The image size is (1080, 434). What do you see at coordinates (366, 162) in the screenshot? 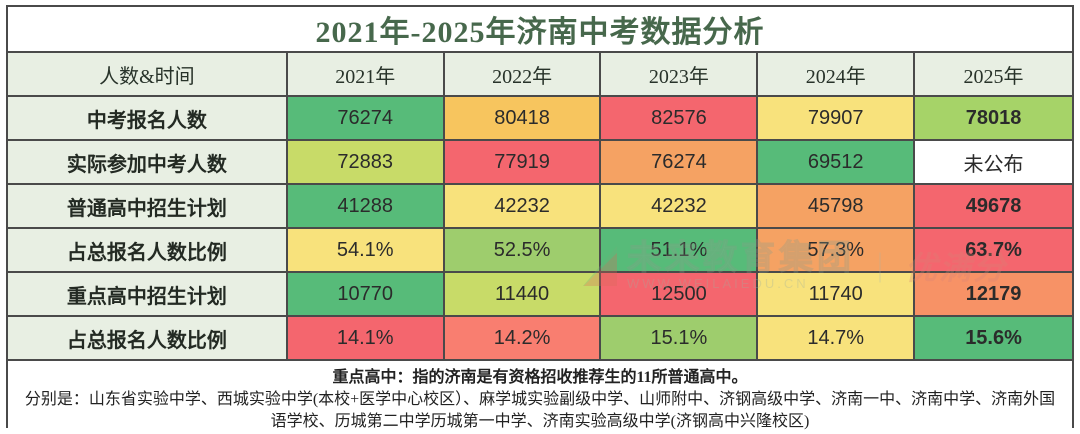
I see `data-cell: 72883` at bounding box center [366, 162].